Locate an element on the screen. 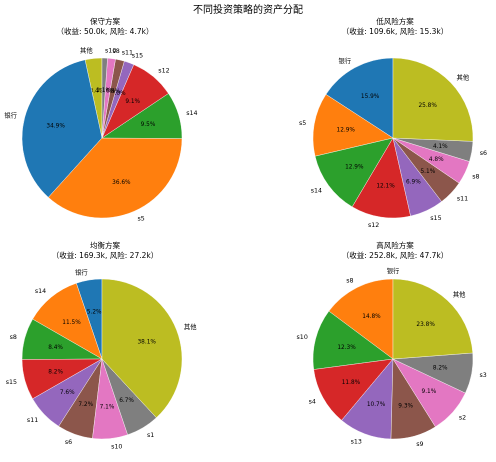 The image size is (496, 462). slice-percent-label: 10.7% is located at coordinates (376, 405).